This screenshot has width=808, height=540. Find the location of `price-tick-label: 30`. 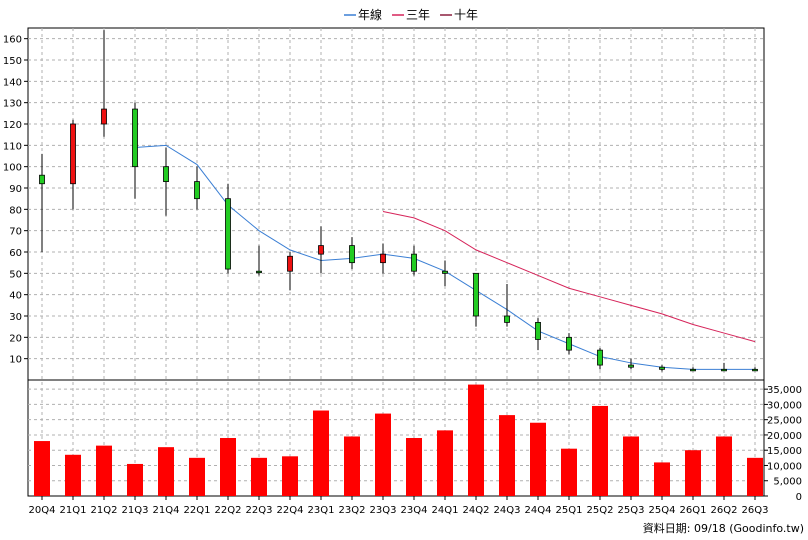

price-tick-label: 30 is located at coordinates (15, 317).